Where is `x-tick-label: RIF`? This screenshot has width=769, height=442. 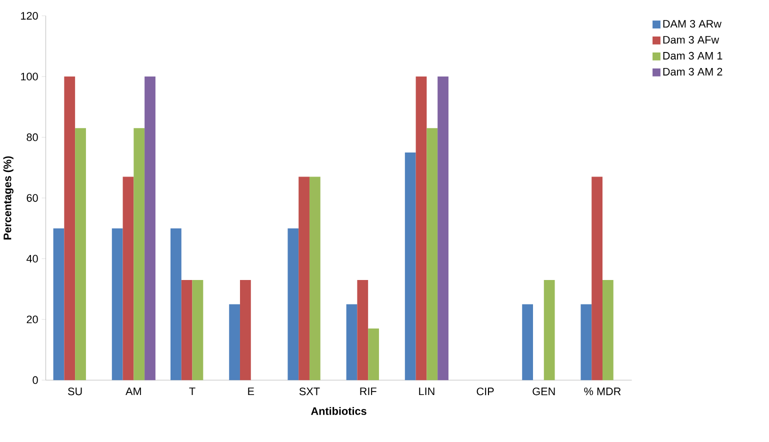 x-tick-label: RIF is located at coordinates (368, 391).